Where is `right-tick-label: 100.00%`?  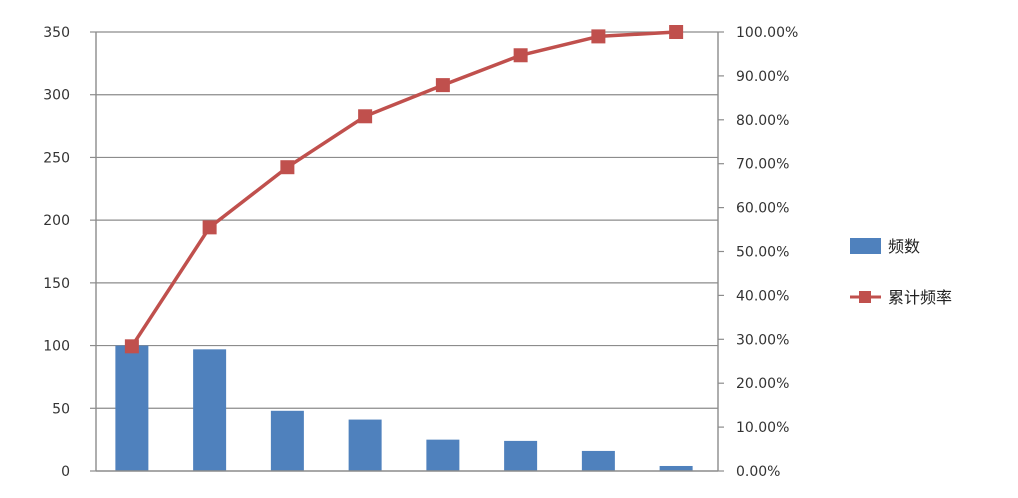
right-tick-label: 100.00% is located at coordinates (767, 33).